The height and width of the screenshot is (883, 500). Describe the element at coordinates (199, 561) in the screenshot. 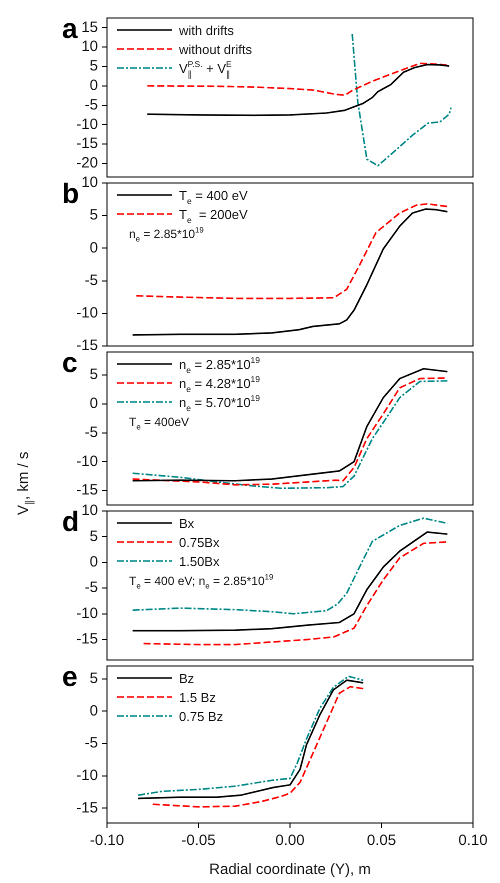

I see `legend-label: 1.50Bx` at that location.